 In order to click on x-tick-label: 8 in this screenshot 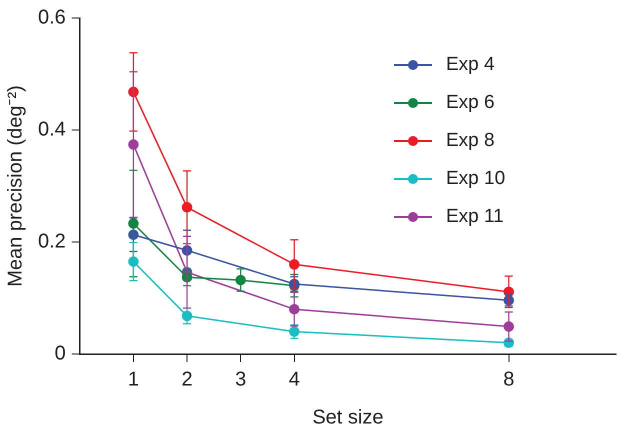, I will do `click(508, 379)`.